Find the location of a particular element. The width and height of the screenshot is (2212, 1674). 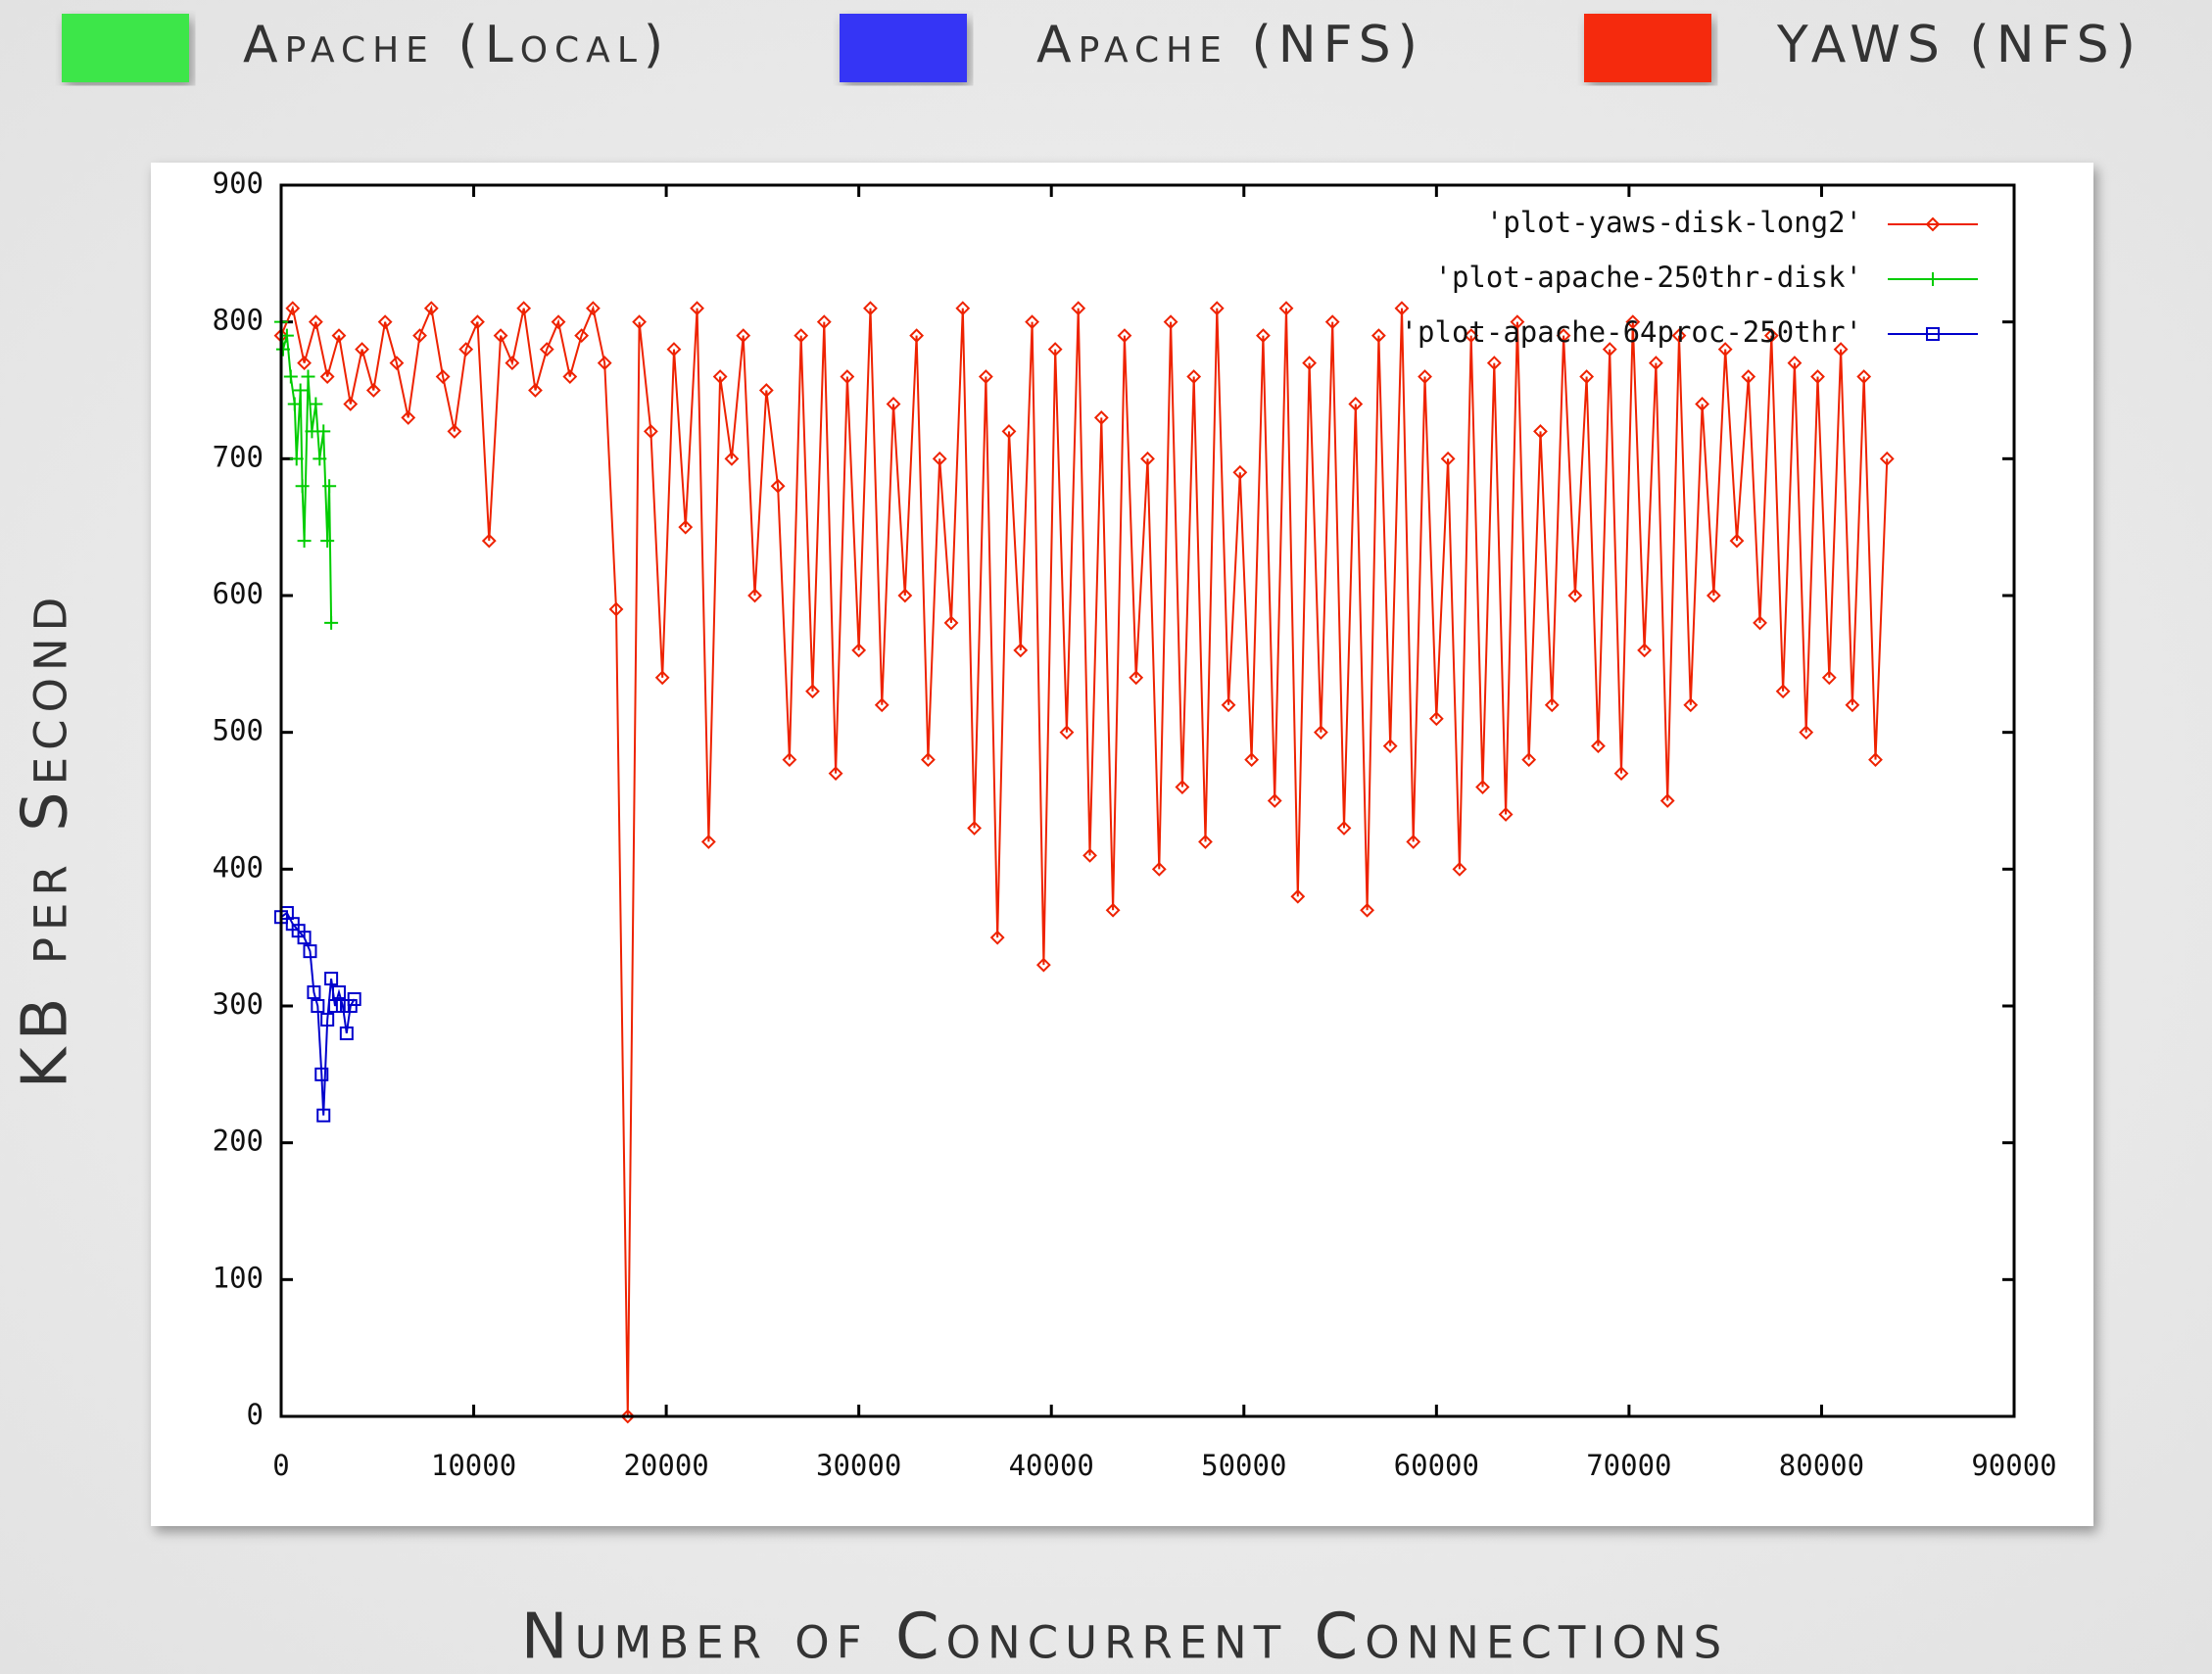

y-tick-label: 300 is located at coordinates (238, 1004).